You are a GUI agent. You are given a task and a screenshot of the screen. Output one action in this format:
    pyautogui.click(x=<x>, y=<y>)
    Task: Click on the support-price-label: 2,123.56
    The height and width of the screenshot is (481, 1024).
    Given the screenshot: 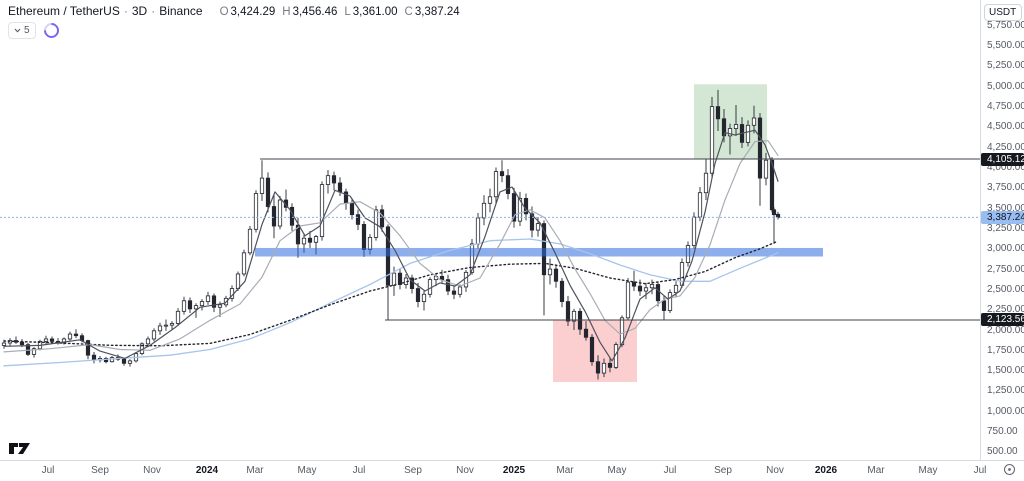 What is the action you would take?
    pyautogui.click(x=1002, y=320)
    